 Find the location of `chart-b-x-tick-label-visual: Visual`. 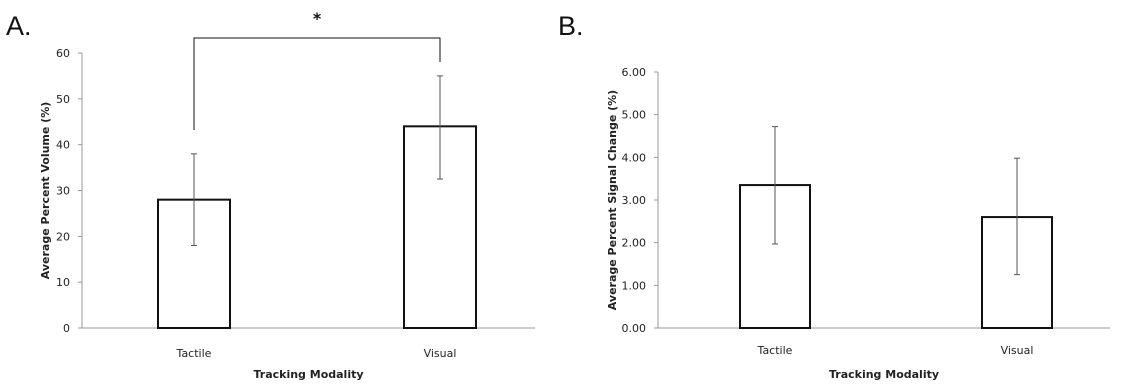

chart-b-x-tick-label-visual: Visual is located at coordinates (1017, 350).